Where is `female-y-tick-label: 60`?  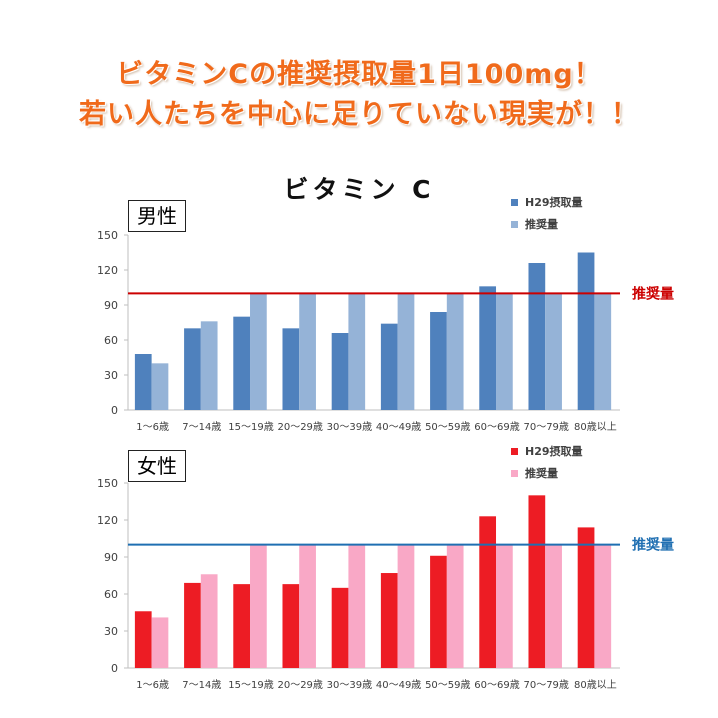
female-y-tick-label: 60 is located at coordinates (111, 594).